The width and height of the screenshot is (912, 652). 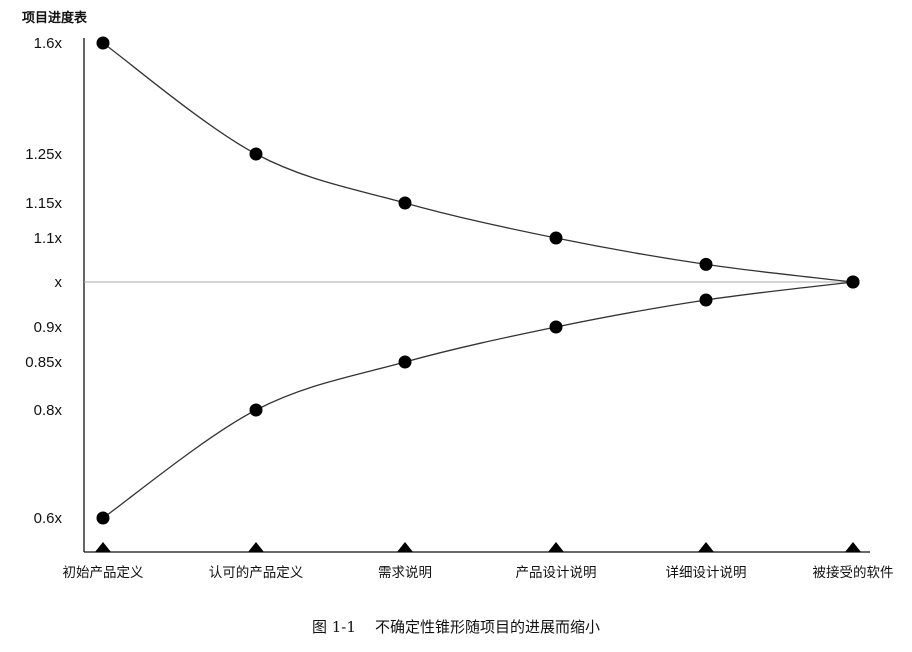 What do you see at coordinates (43, 154) in the screenshot?
I see `y-tick-label: 1.25x` at bounding box center [43, 154].